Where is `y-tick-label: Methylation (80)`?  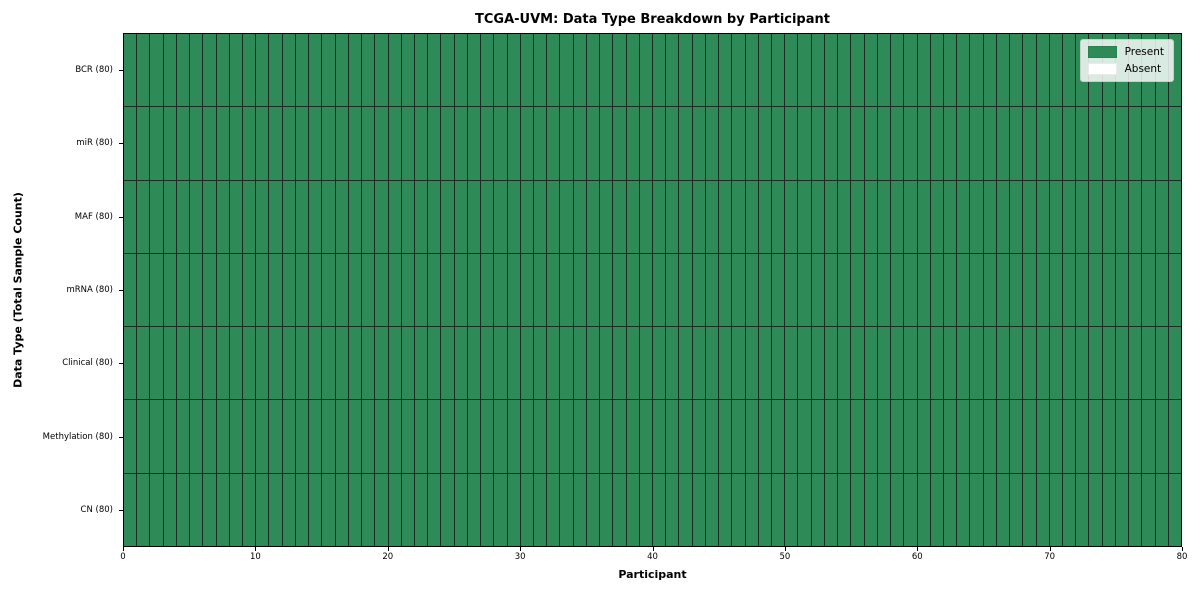 y-tick-label: Methylation (80) is located at coordinates (77, 436).